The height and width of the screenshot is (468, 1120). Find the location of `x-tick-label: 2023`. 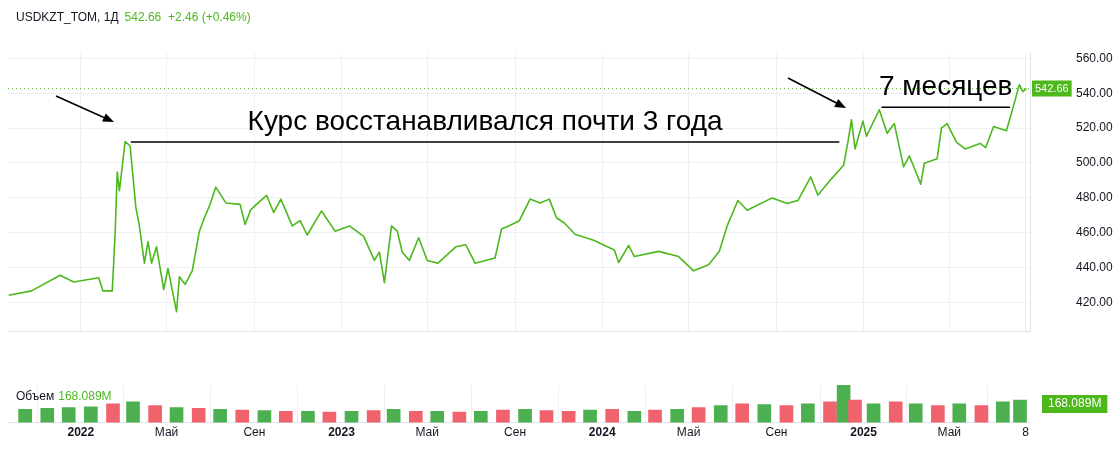

x-tick-label: 2023 is located at coordinates (342, 432).